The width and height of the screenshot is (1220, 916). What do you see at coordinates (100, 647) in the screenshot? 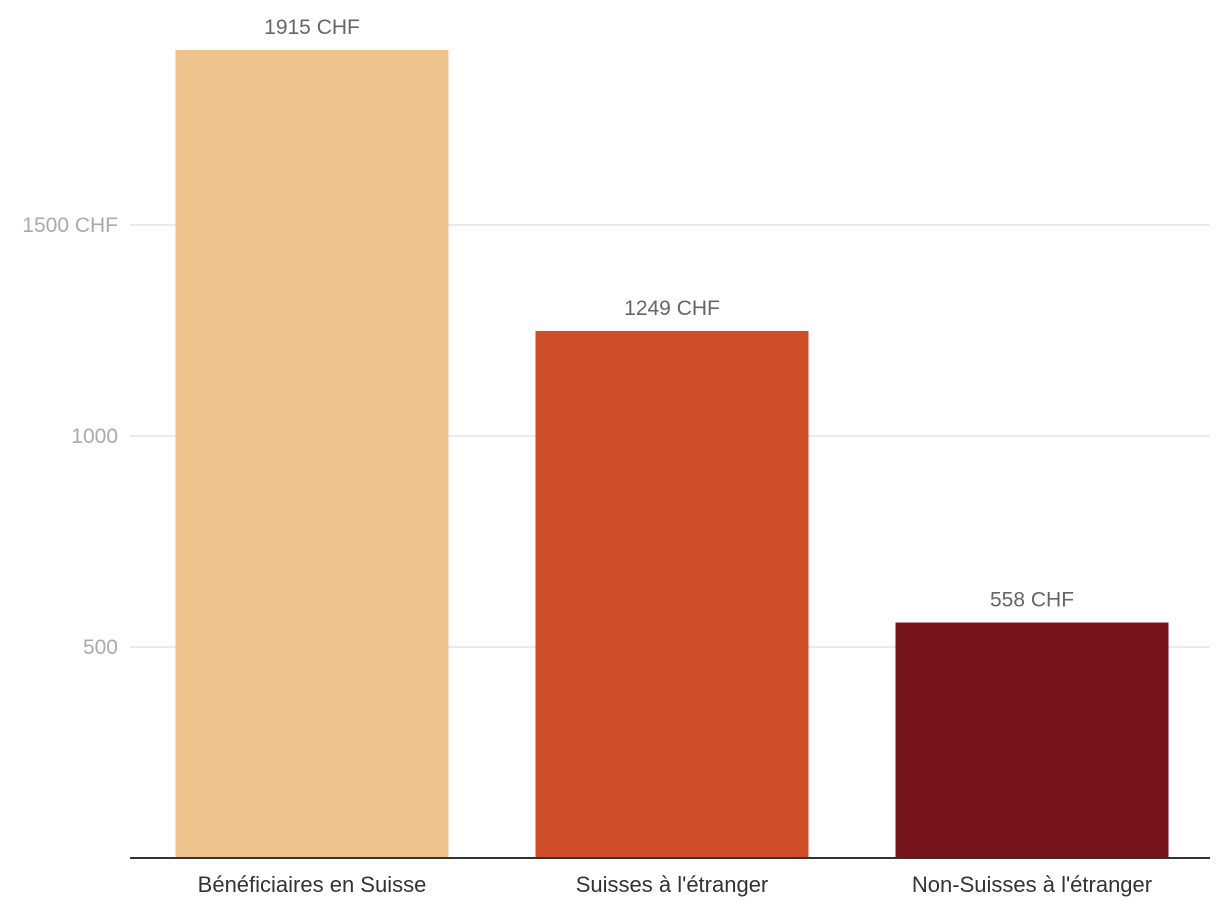
I see `y-tick-label-500: 500` at bounding box center [100, 647].